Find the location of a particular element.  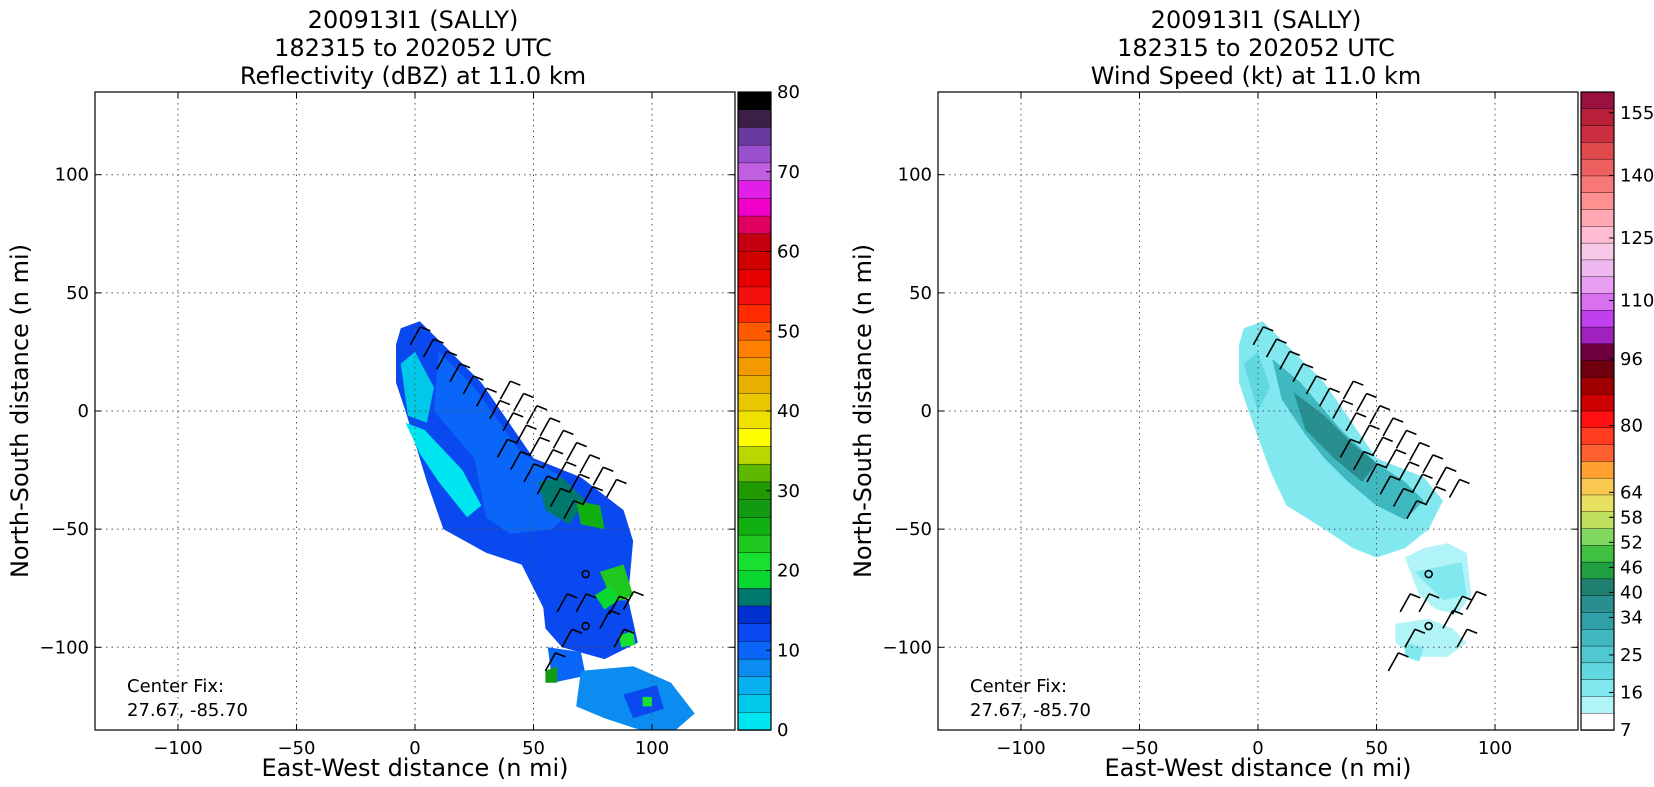

x-axis-label: East-West distance (n mi) is located at coordinates (1257, 768).